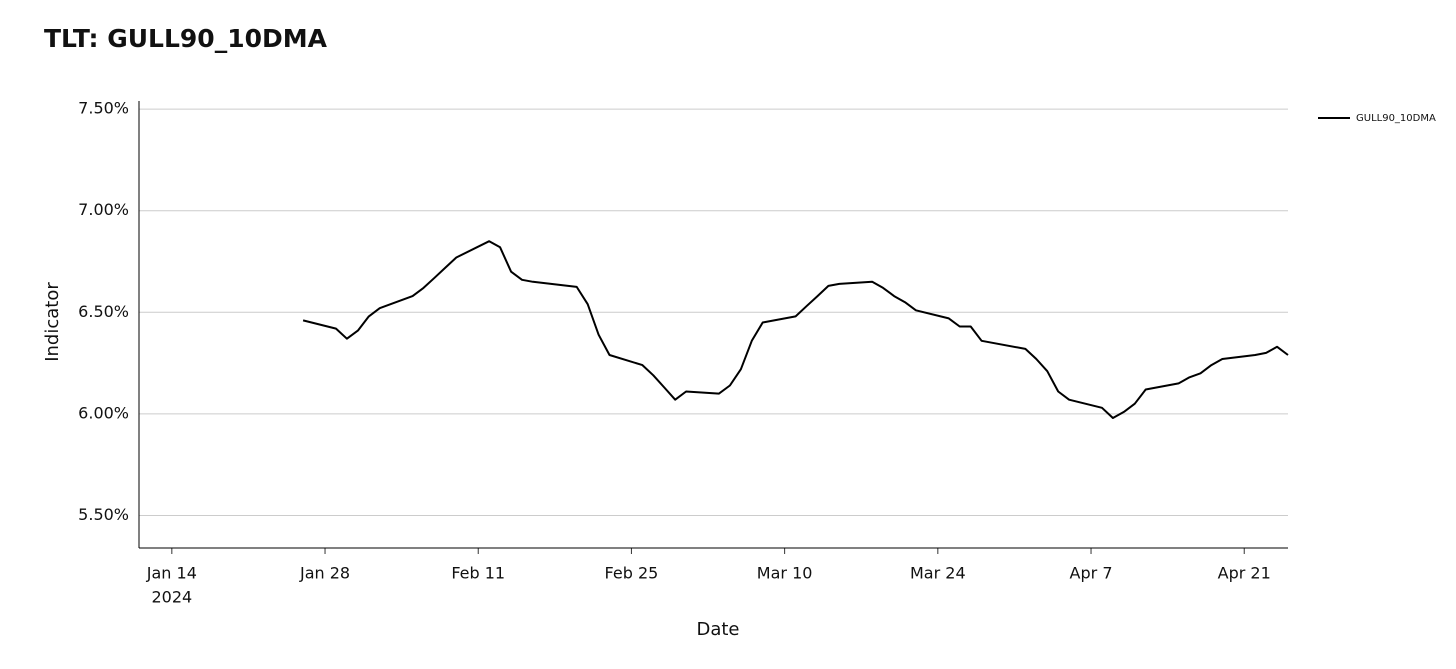  I want to click on y-tick-label: 6.50%, so click(103, 311).